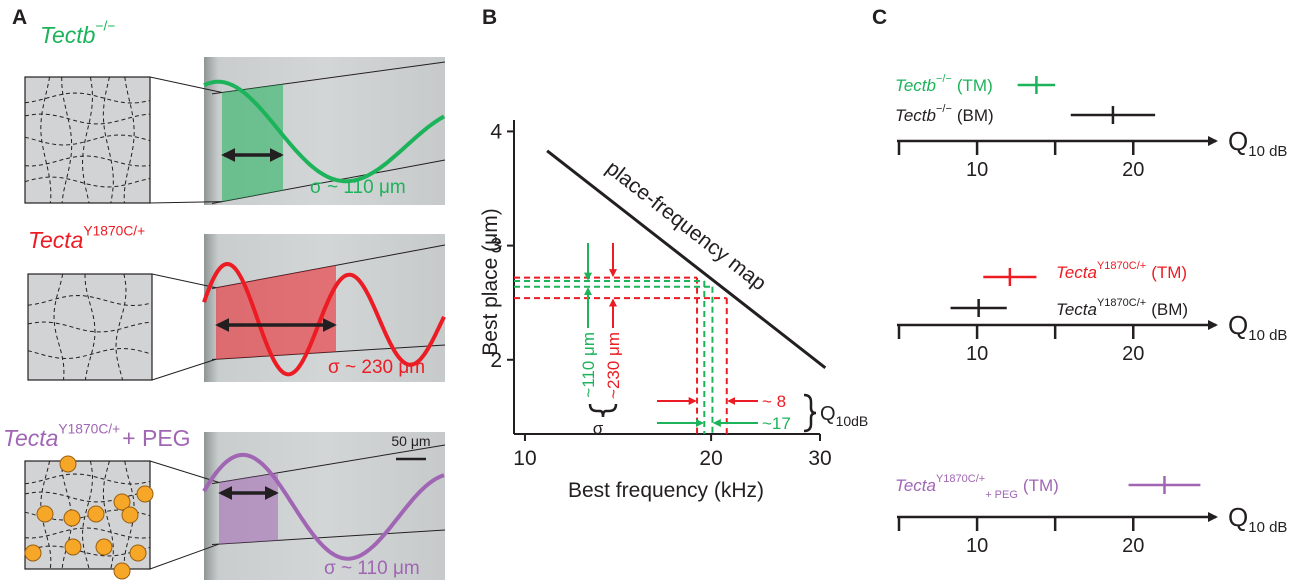 This screenshot has width=1311, height=582. What do you see at coordinates (376, 367) in the screenshot?
I see `sigma-label: σ ~ 230 μm` at bounding box center [376, 367].